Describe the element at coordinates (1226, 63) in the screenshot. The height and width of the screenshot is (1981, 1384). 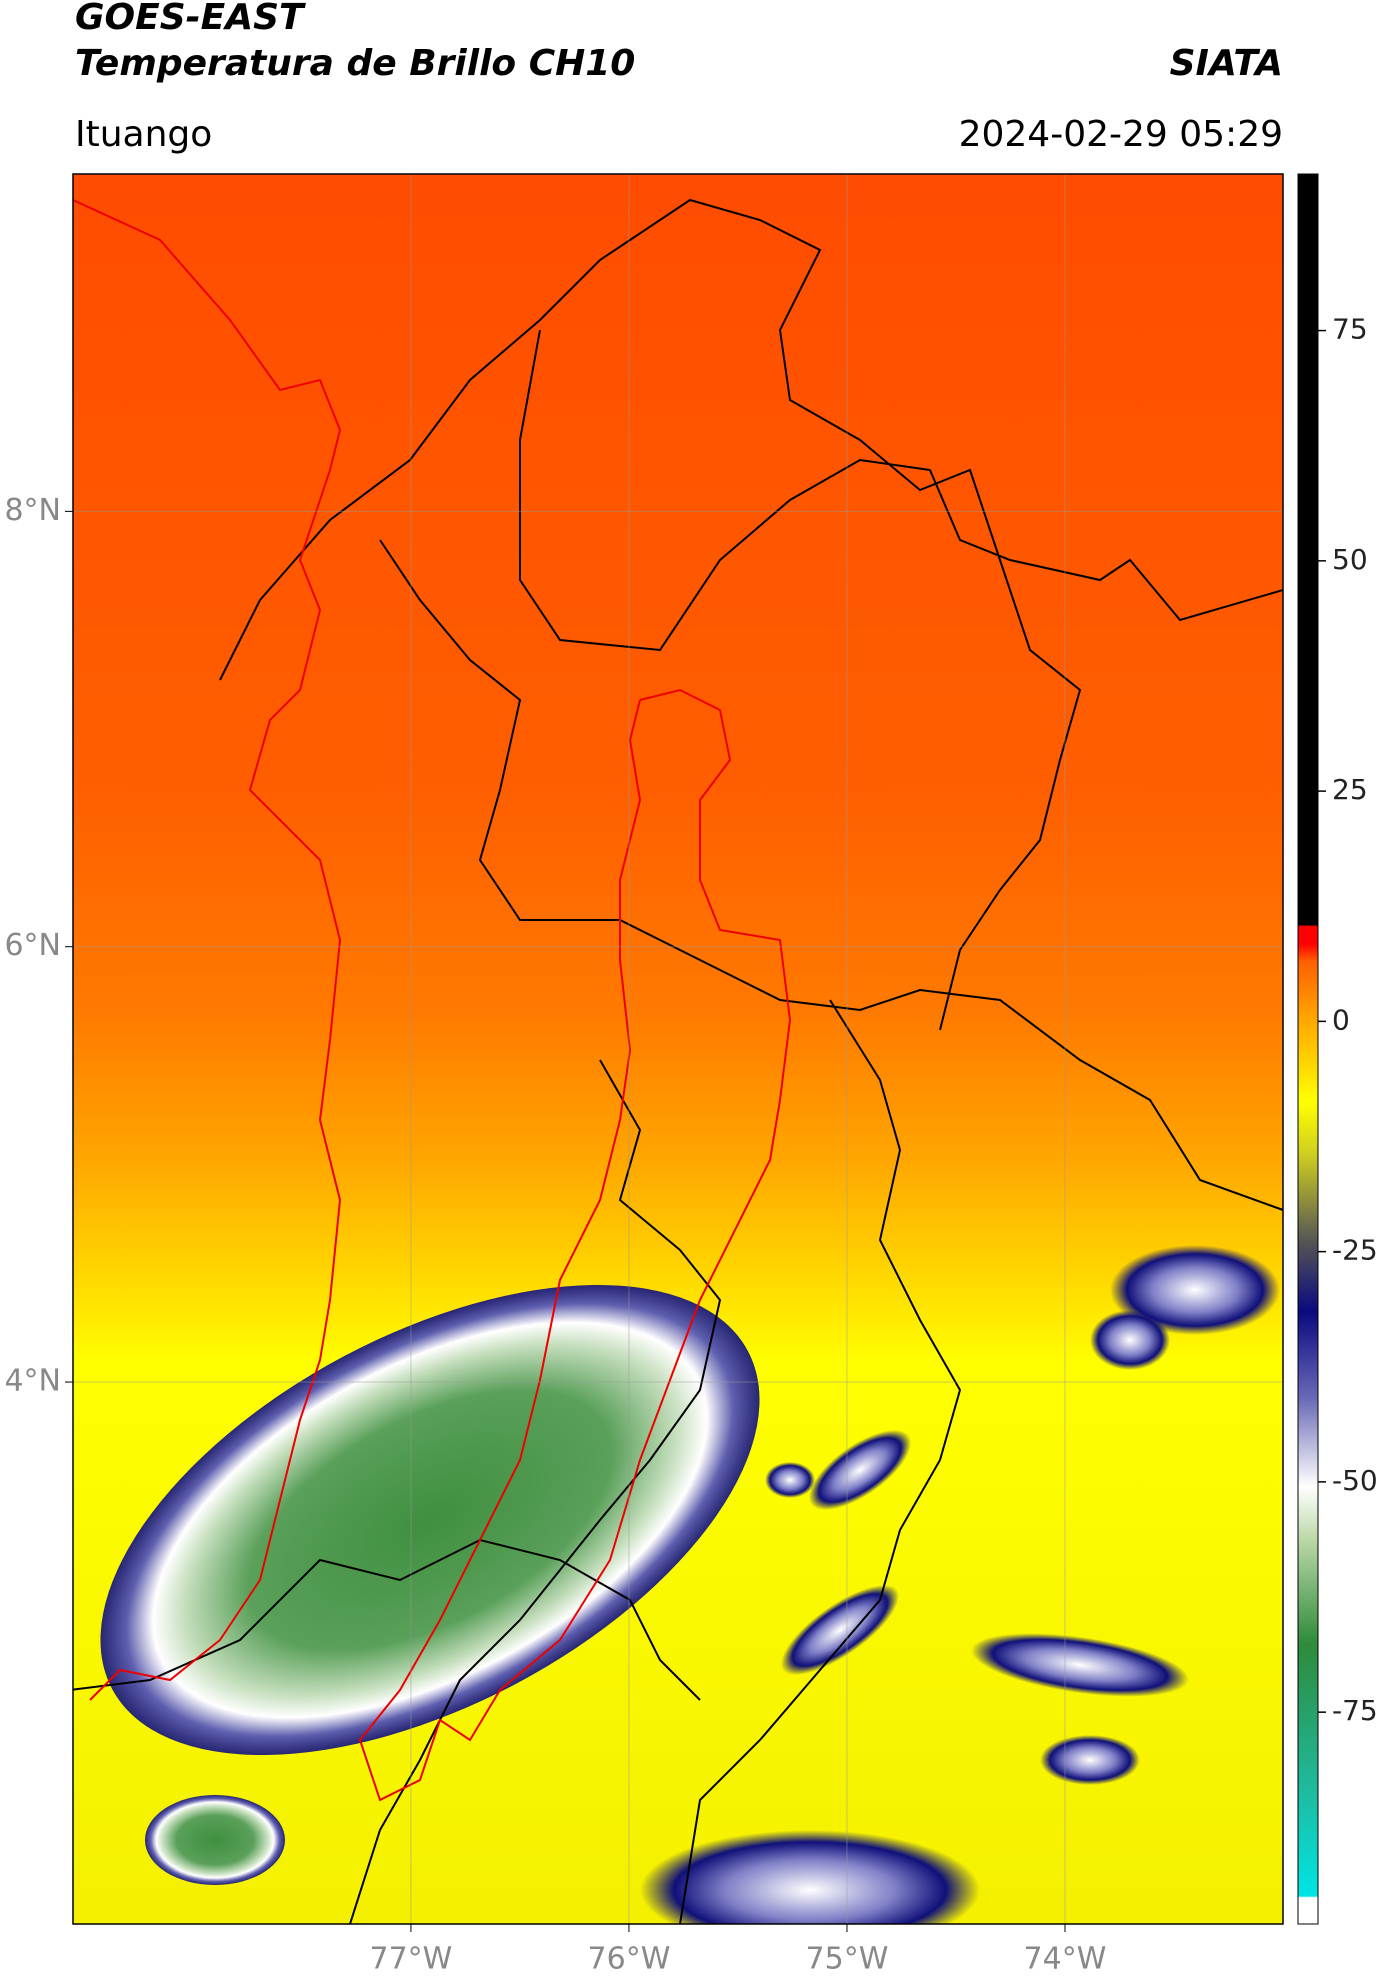
I see `brand: SIATA` at that location.